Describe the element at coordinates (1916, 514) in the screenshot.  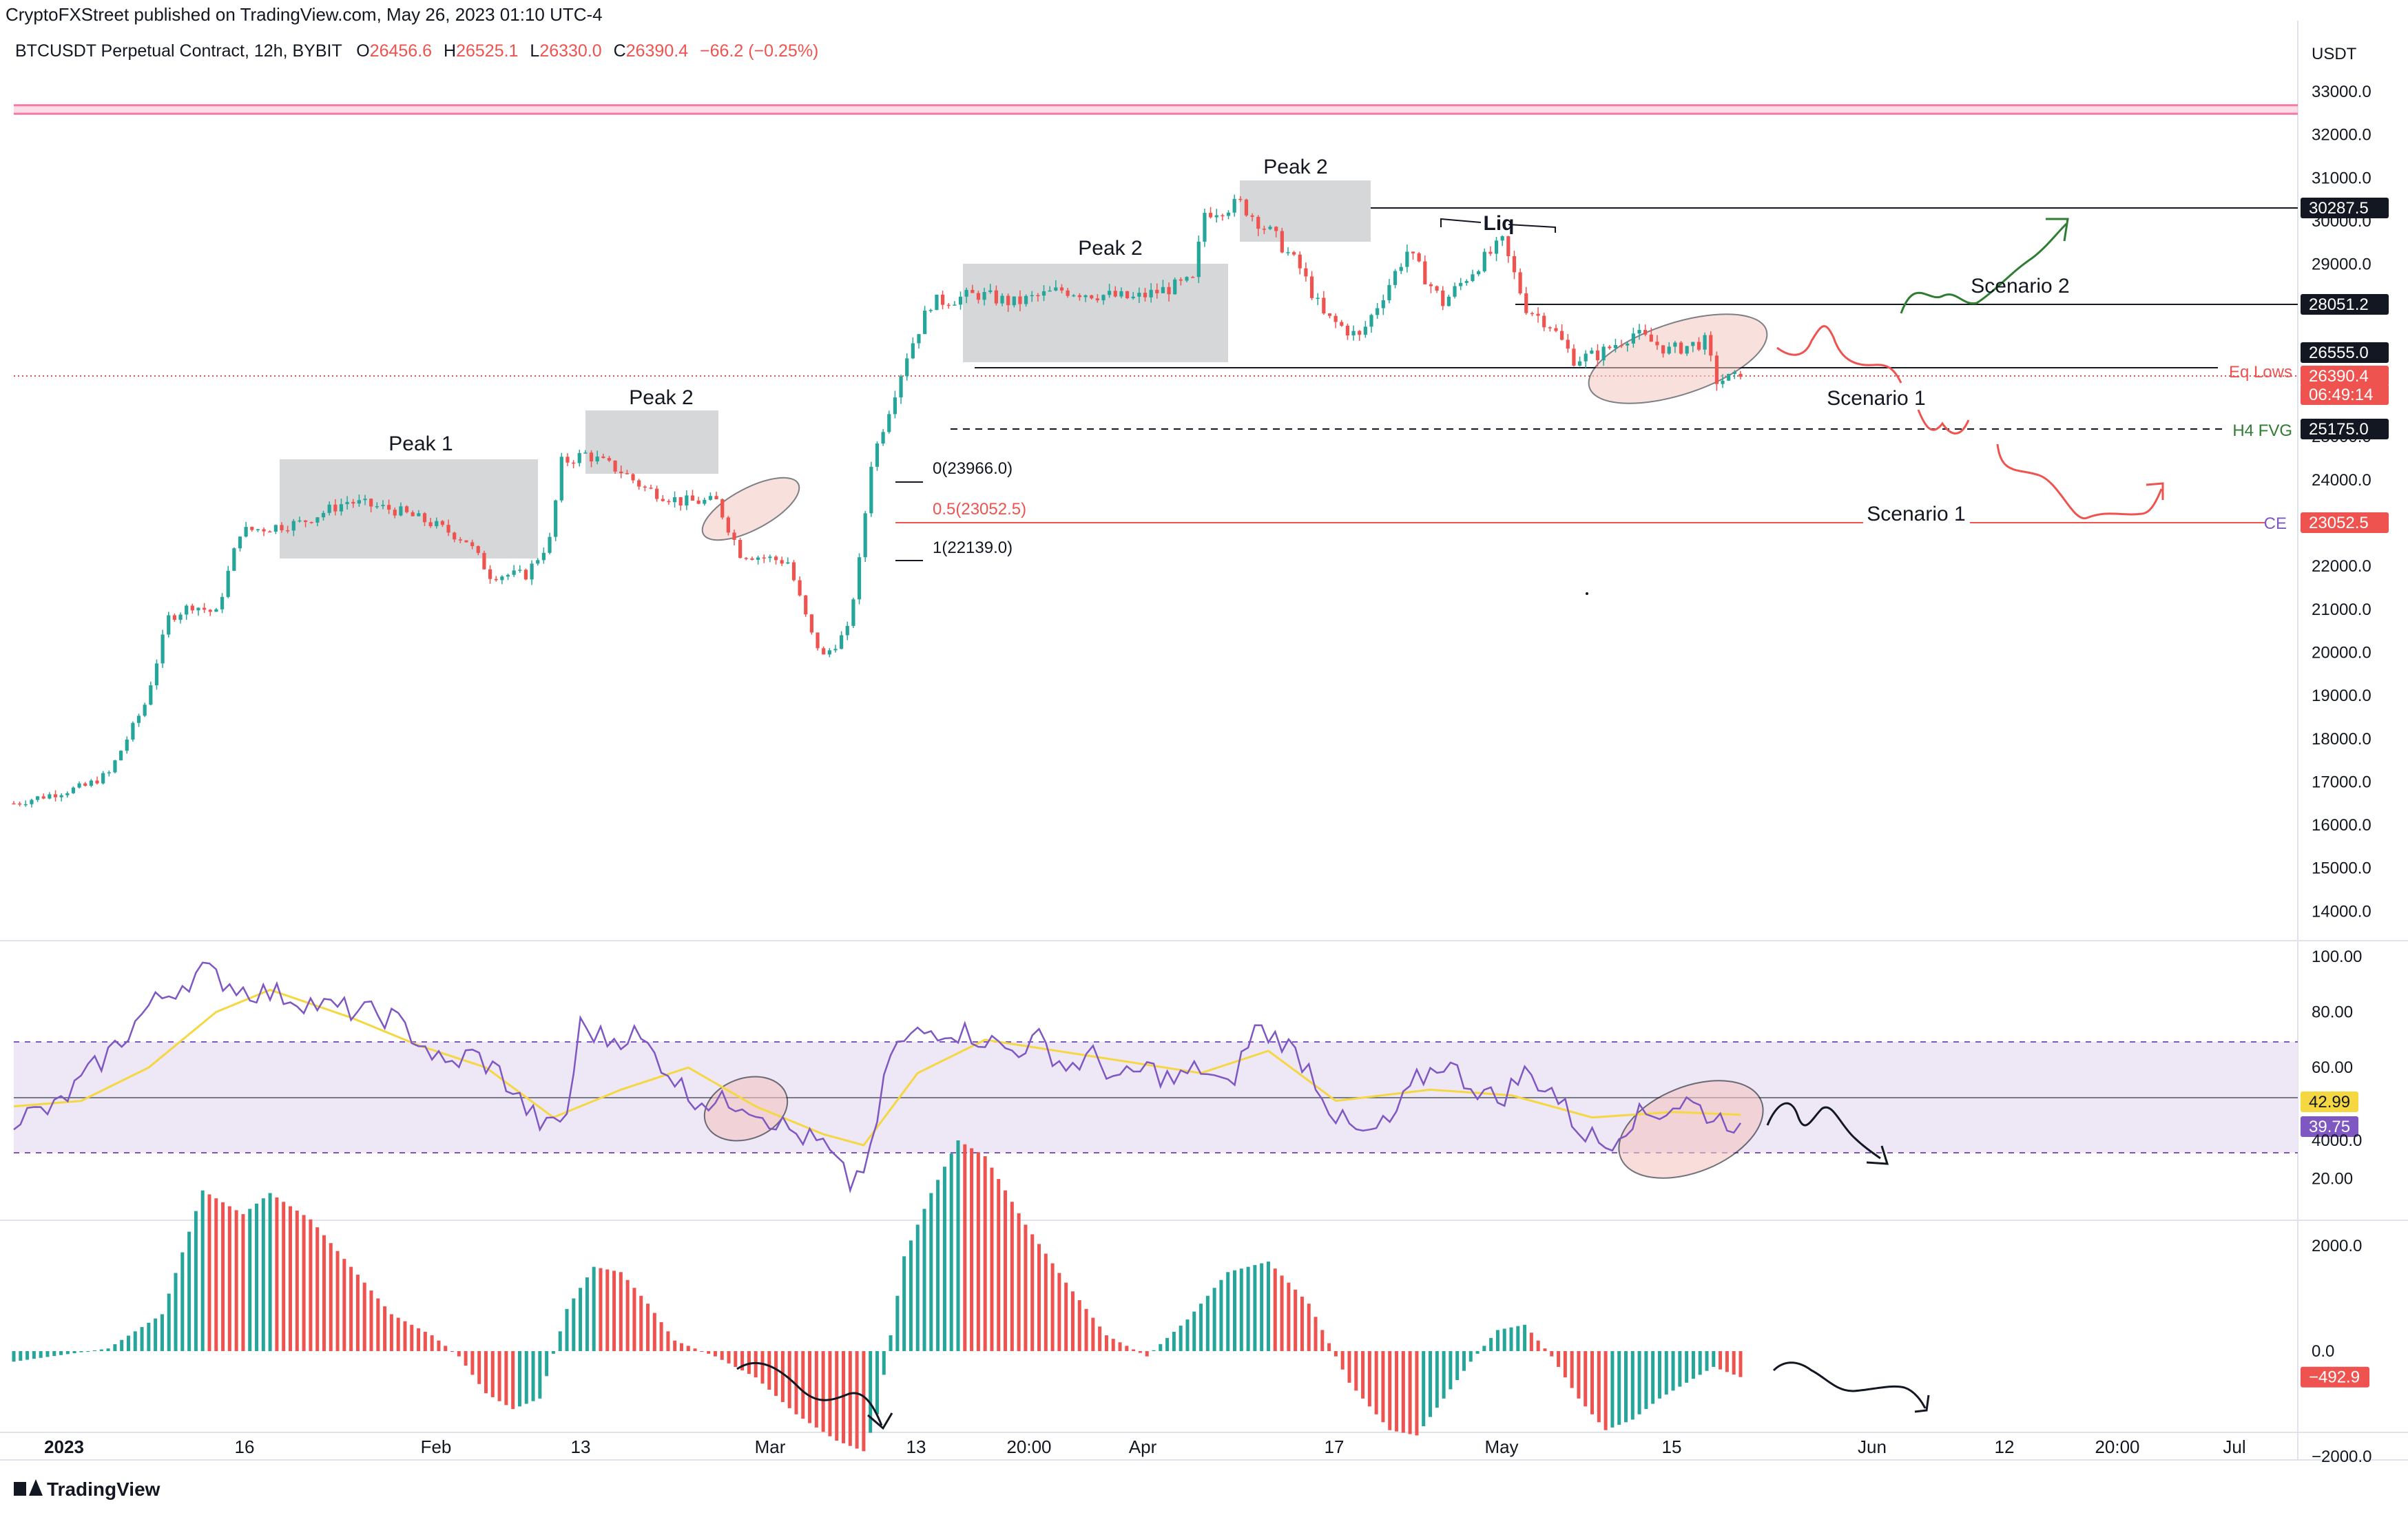
I see `label-scenario1-b: Scenario 1` at that location.